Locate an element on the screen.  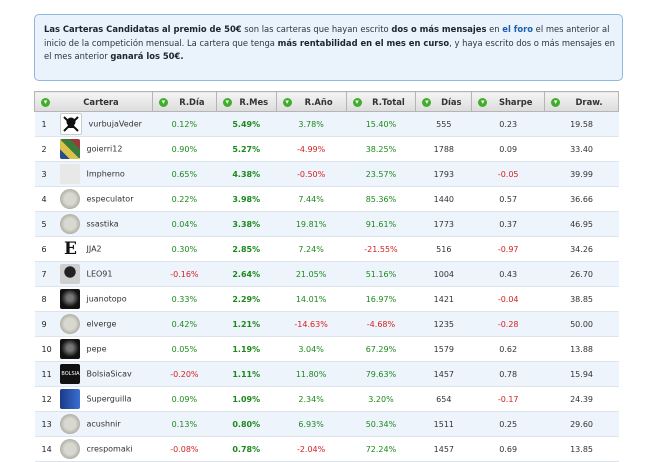
table-row: 10 pepe 0.05% 1.19% 3.04% 67.29% 1579 0.62 13.88 is located at coordinates (326, 349).